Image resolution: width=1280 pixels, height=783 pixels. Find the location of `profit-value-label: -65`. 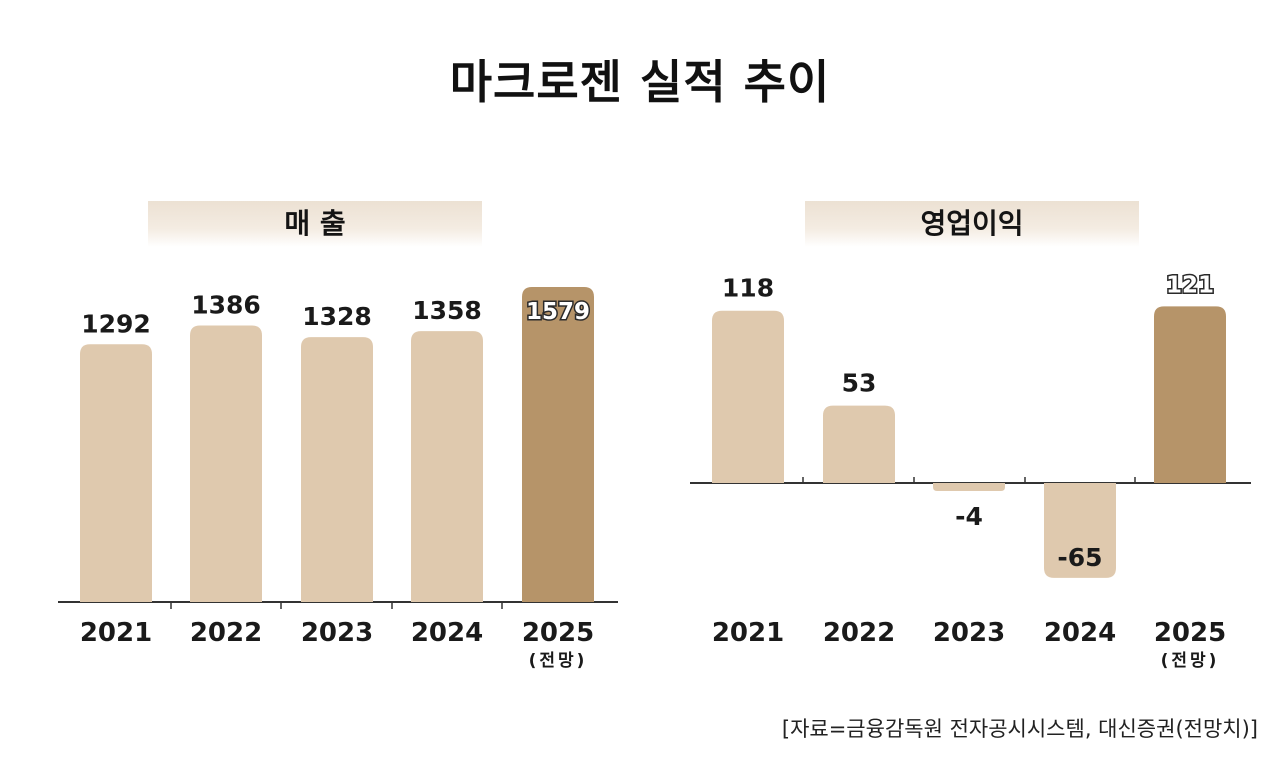

profit-value-label: -65 is located at coordinates (1079, 557).